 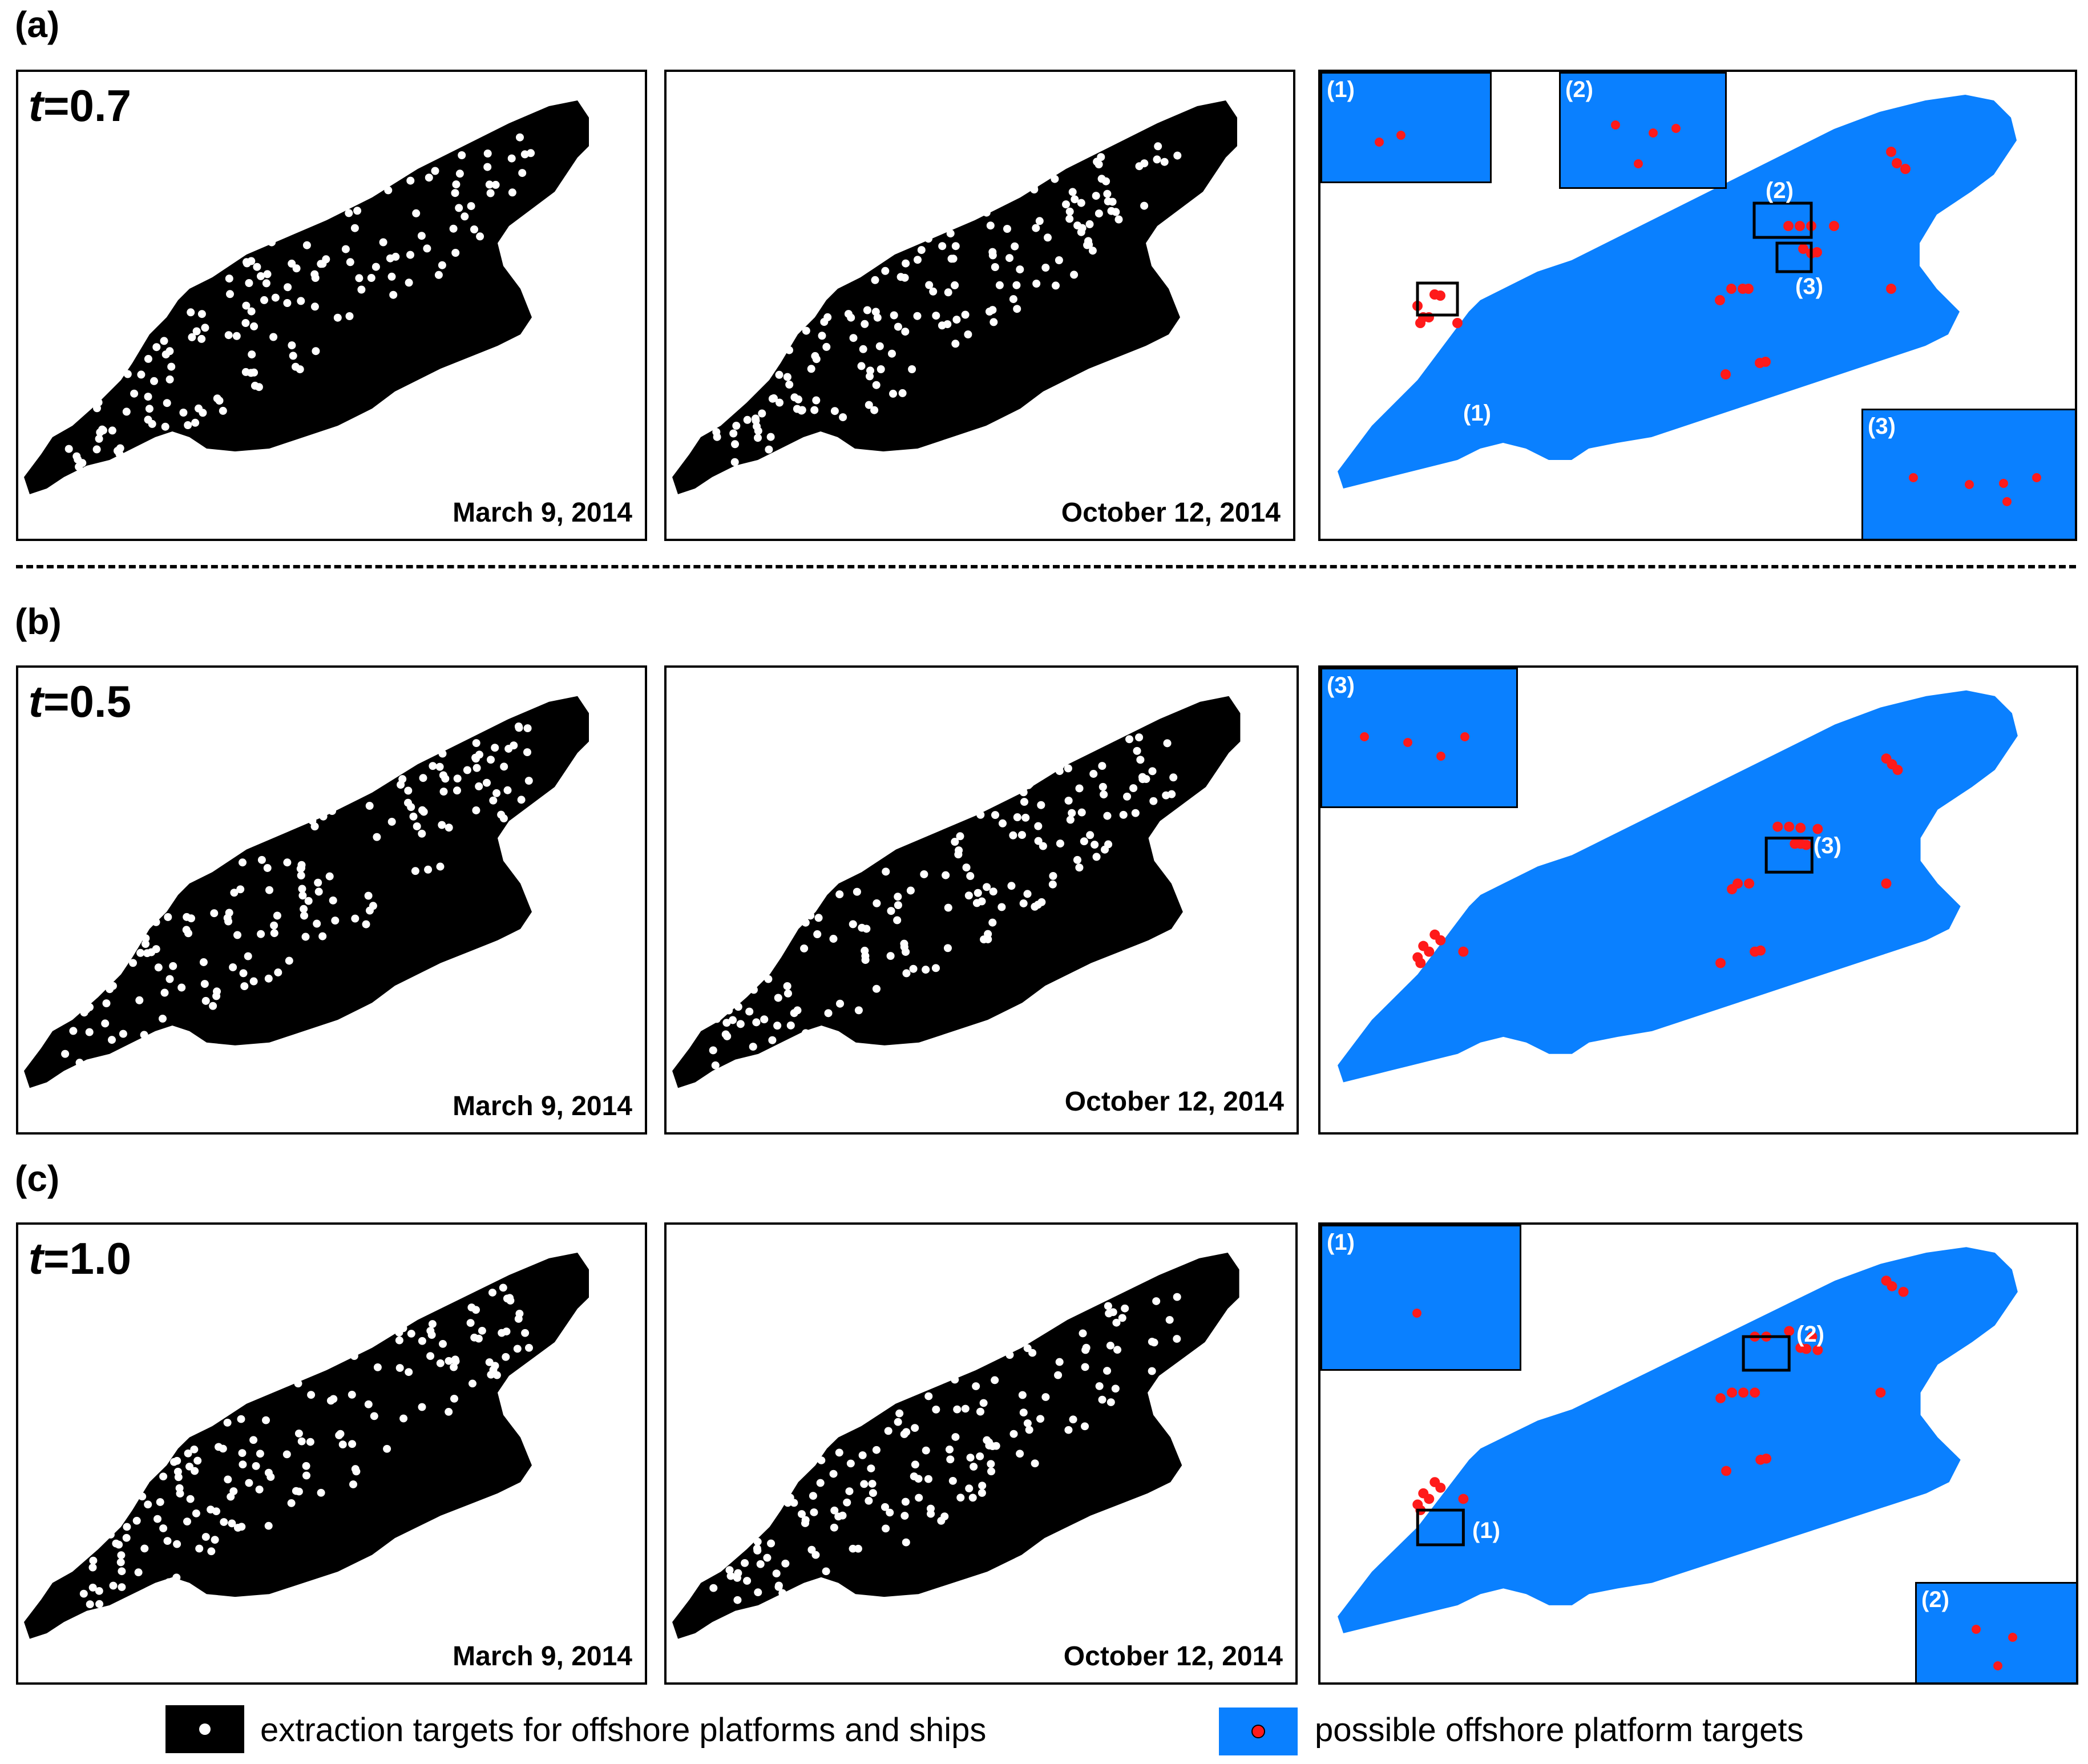 I want to click on panel-b-march: t=0.5 March 9, 2014, so click(x=331, y=900).